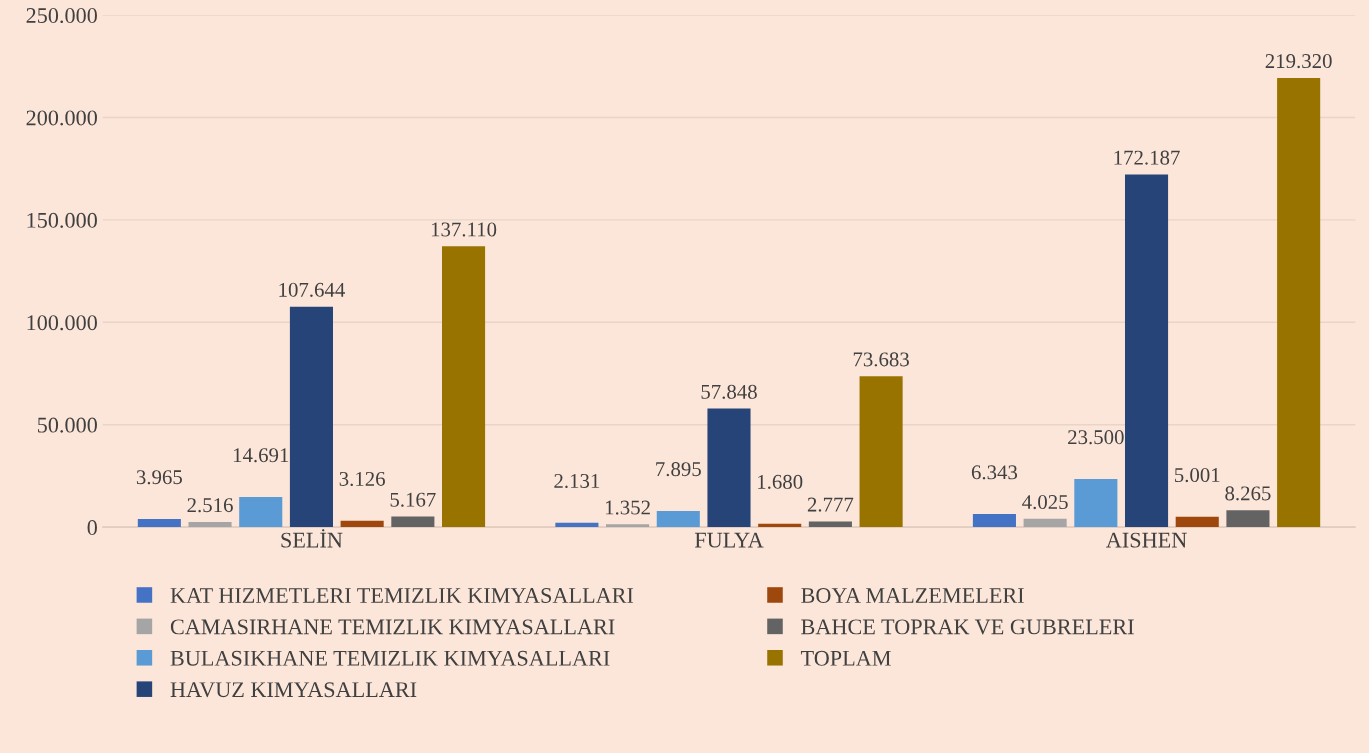 This screenshot has height=753, width=1369. I want to click on data-label: 219.320, so click(1298, 61).